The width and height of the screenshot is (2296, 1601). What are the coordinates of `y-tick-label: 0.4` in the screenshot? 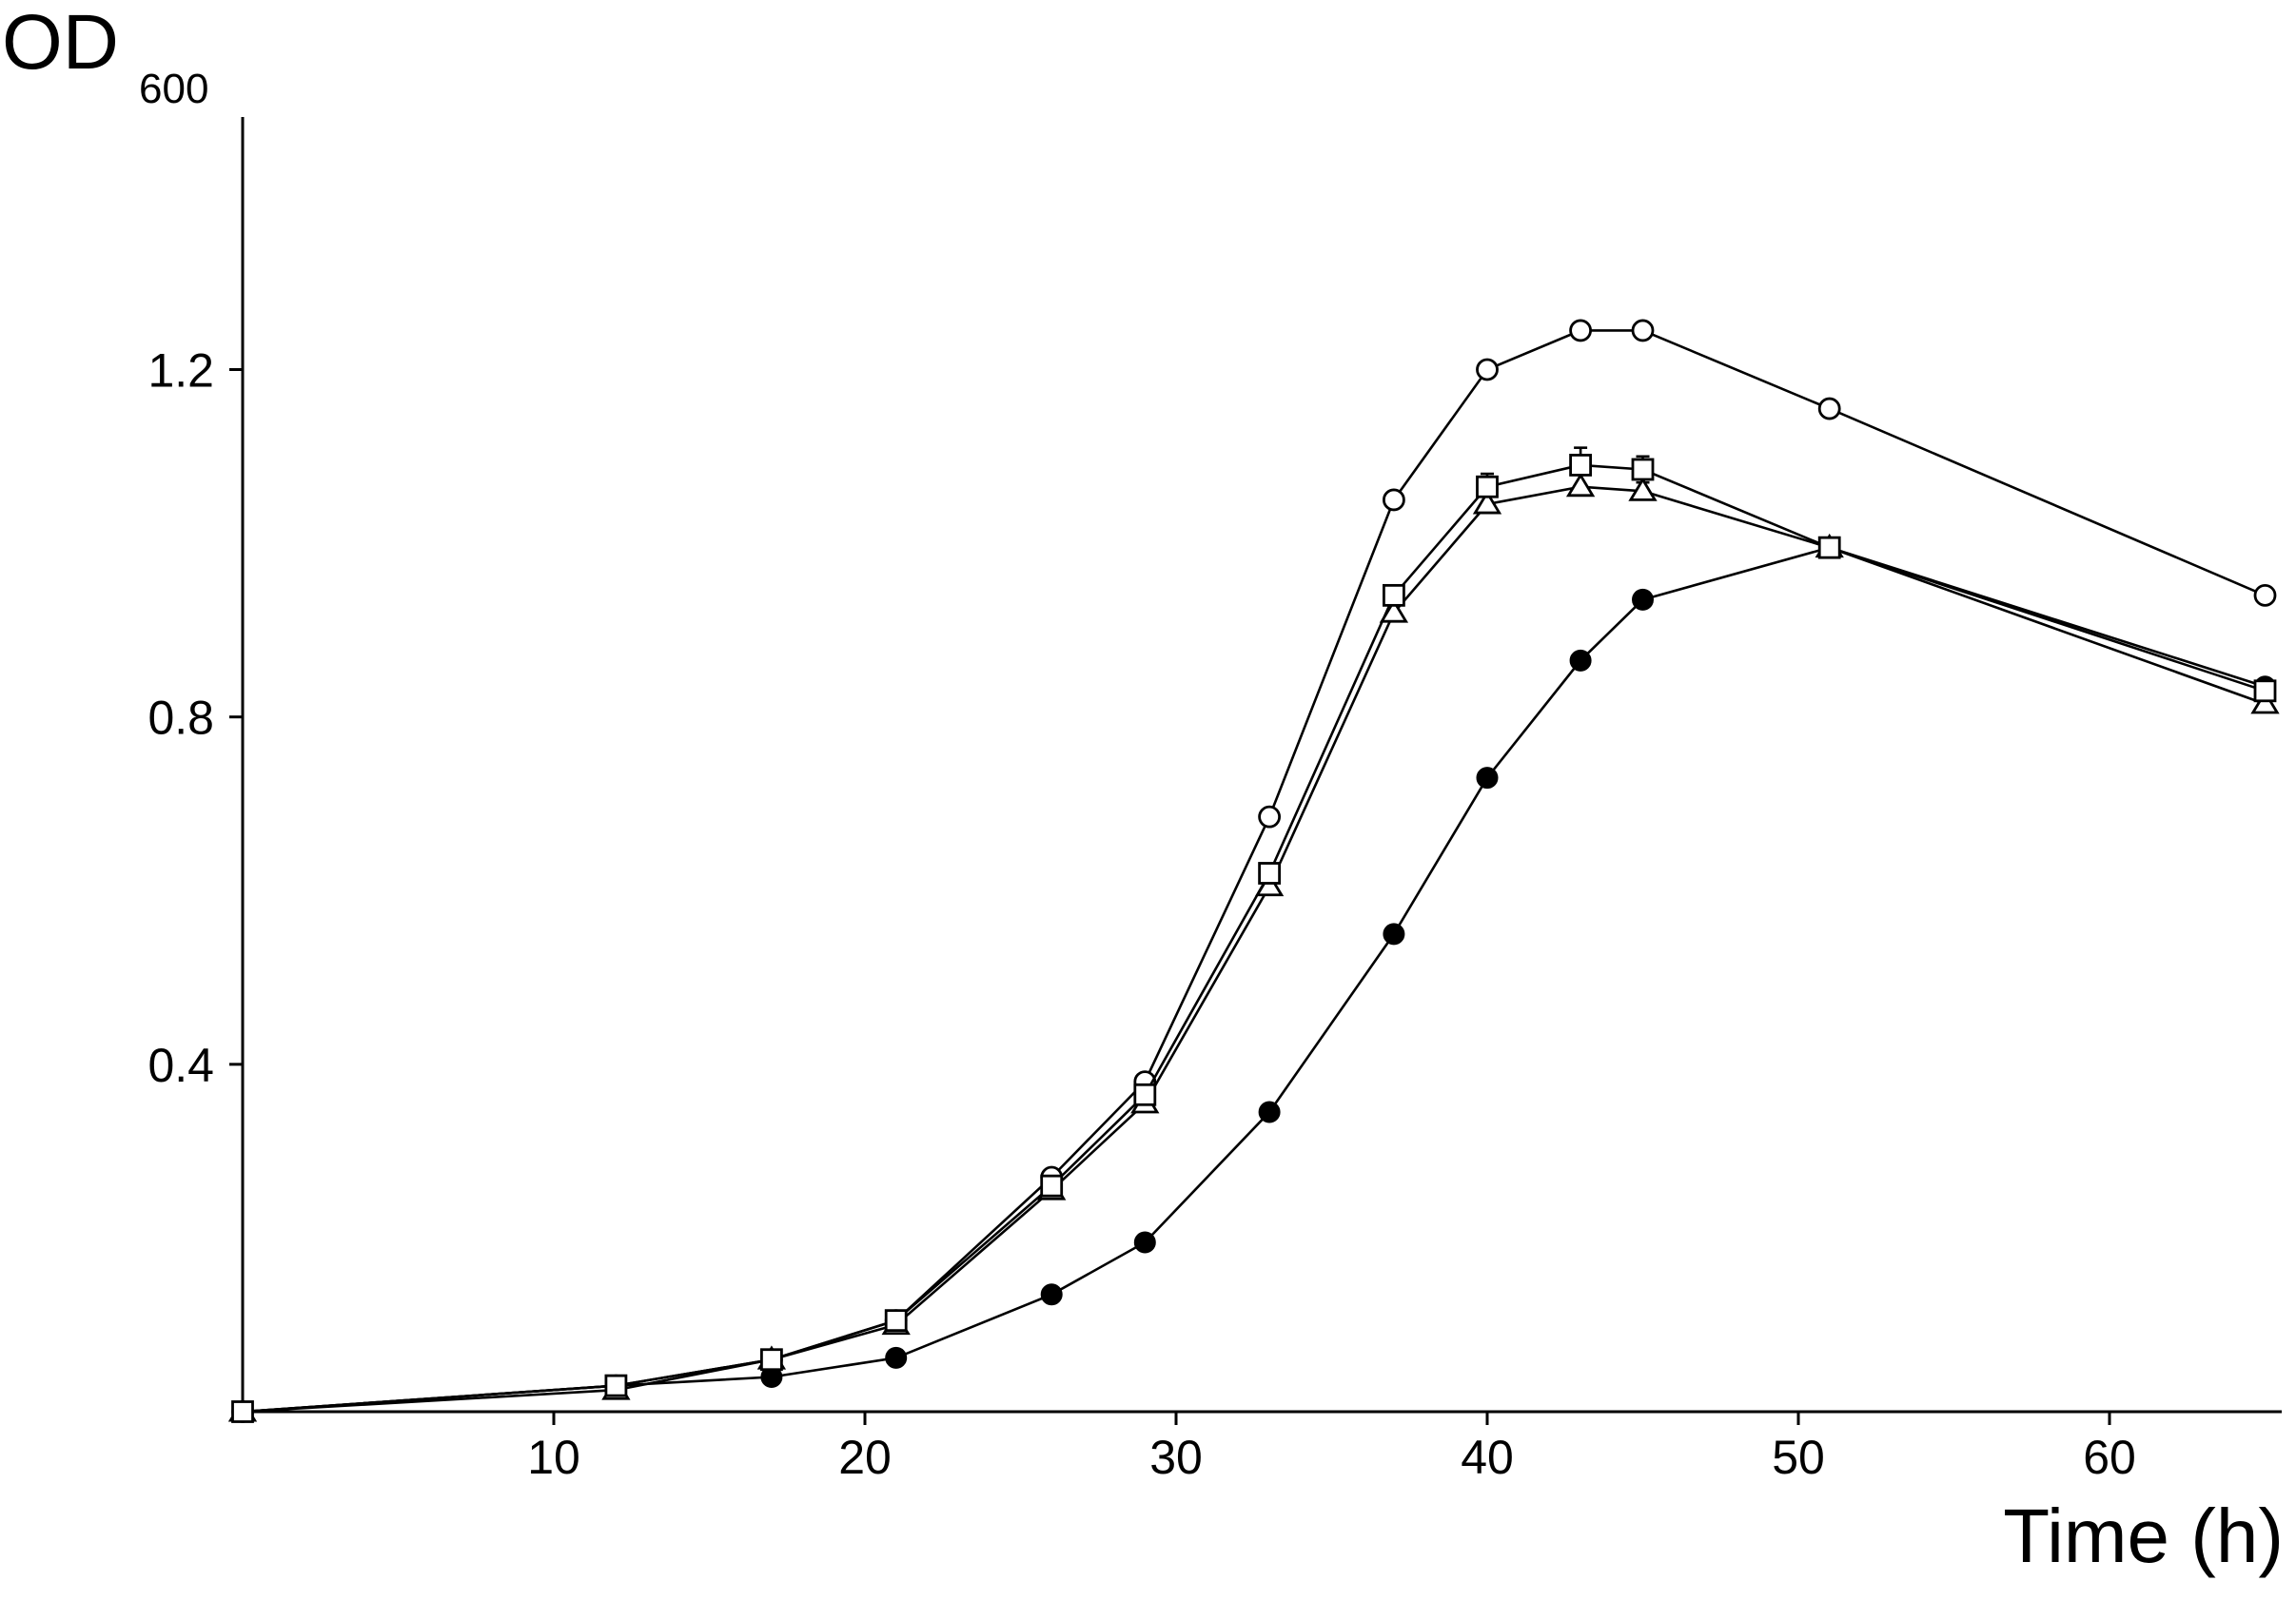 It's located at (180, 1065).